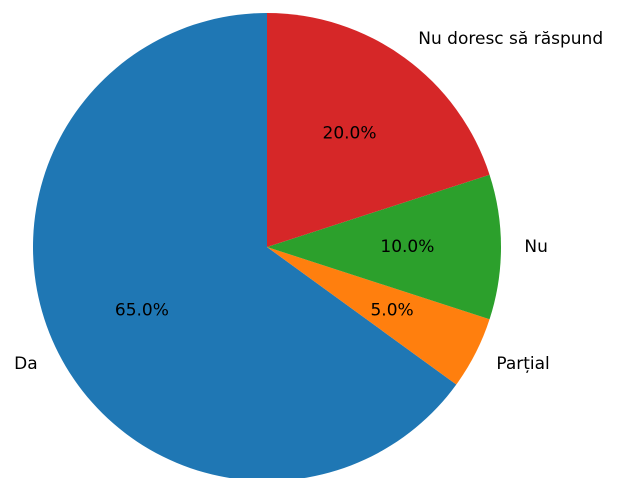 The width and height of the screenshot is (631, 478). What do you see at coordinates (536, 247) in the screenshot?
I see `slice-label: Nu` at bounding box center [536, 247].